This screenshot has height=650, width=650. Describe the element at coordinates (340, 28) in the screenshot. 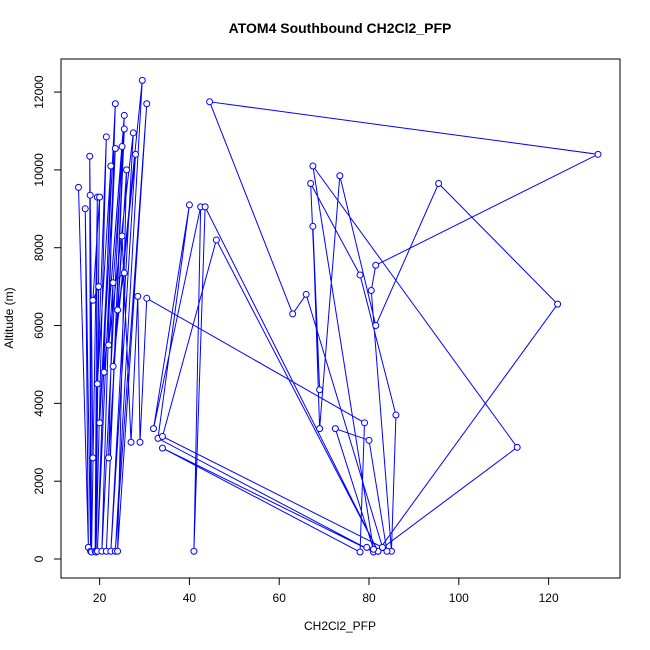

I see `chart-title: ATOM4 Southbound CH2Cl2_PFP` at that location.